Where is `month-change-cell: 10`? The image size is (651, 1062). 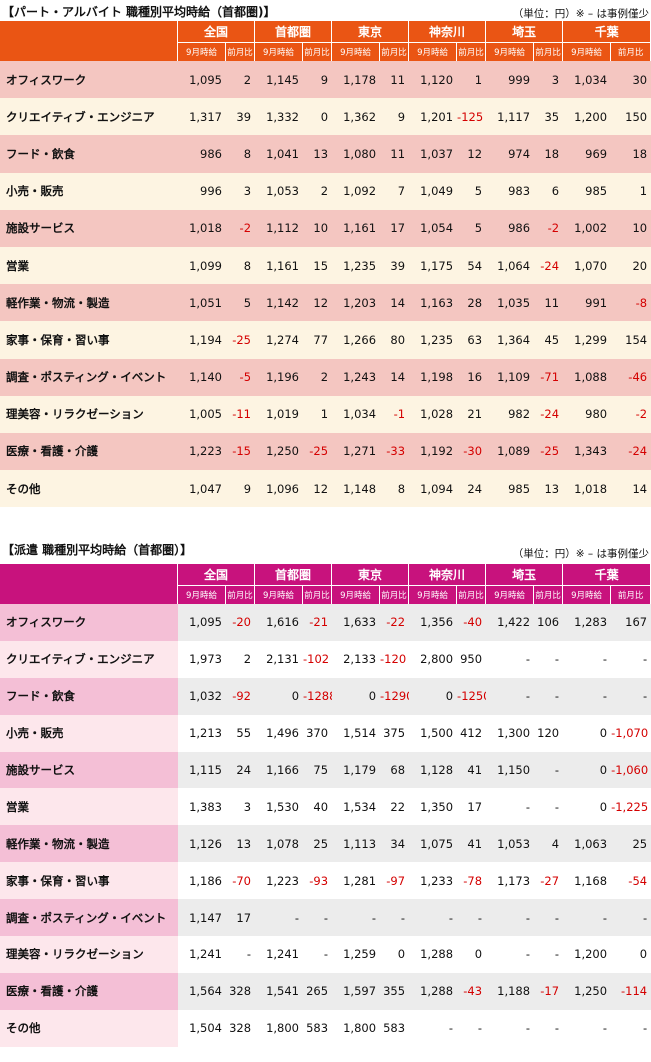 month-change-cell: 10 is located at coordinates (631, 228).